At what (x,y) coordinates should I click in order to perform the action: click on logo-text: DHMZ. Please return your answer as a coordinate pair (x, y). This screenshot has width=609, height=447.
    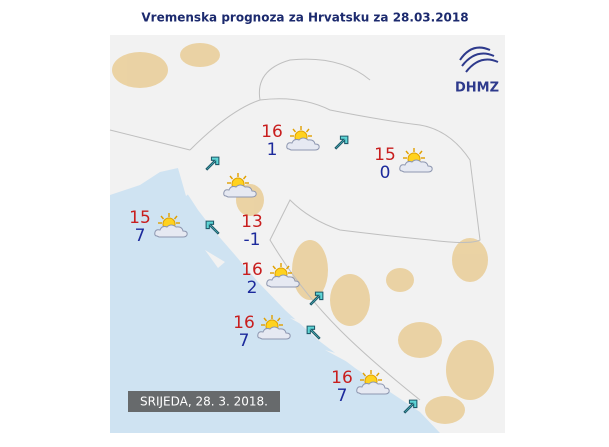
    Looking at the image, I should click on (477, 88).